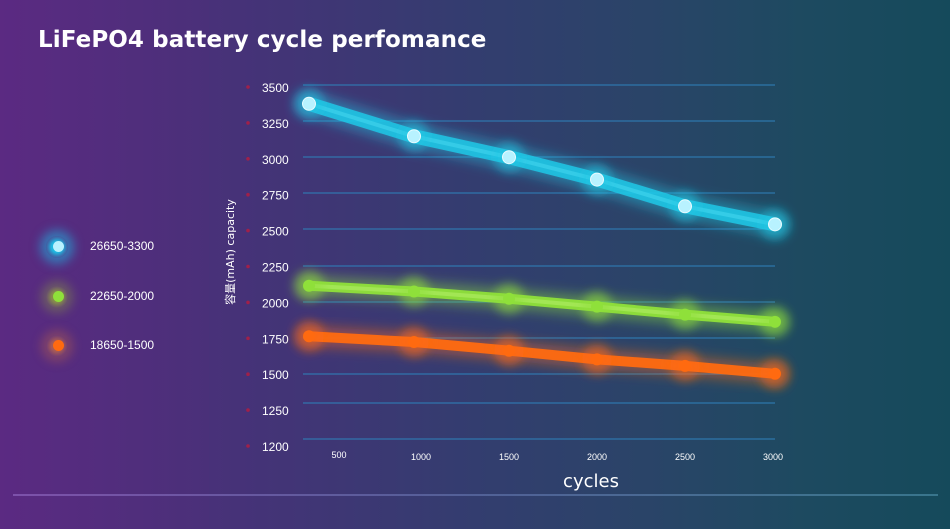 This screenshot has height=529, width=950. What do you see at coordinates (275, 339) in the screenshot?
I see `y-tick-label: 1750` at bounding box center [275, 339].